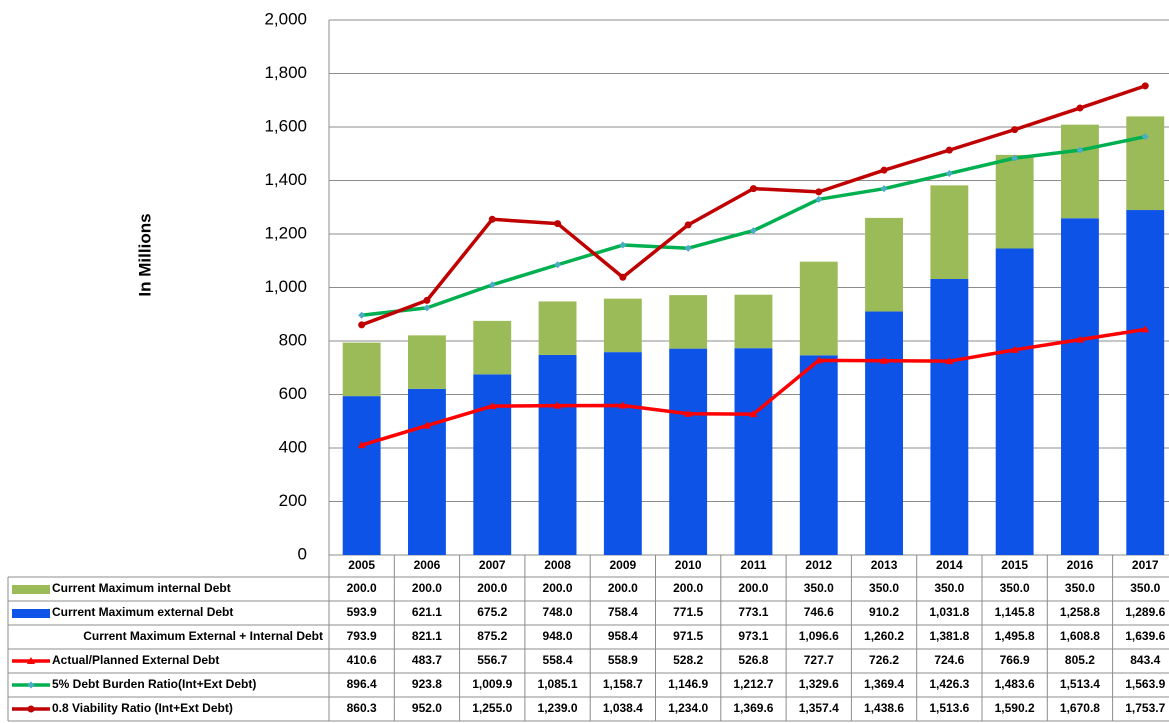  What do you see at coordinates (1015, 708) in the screenshot?
I see `table-cell: 1,590.2` at bounding box center [1015, 708].